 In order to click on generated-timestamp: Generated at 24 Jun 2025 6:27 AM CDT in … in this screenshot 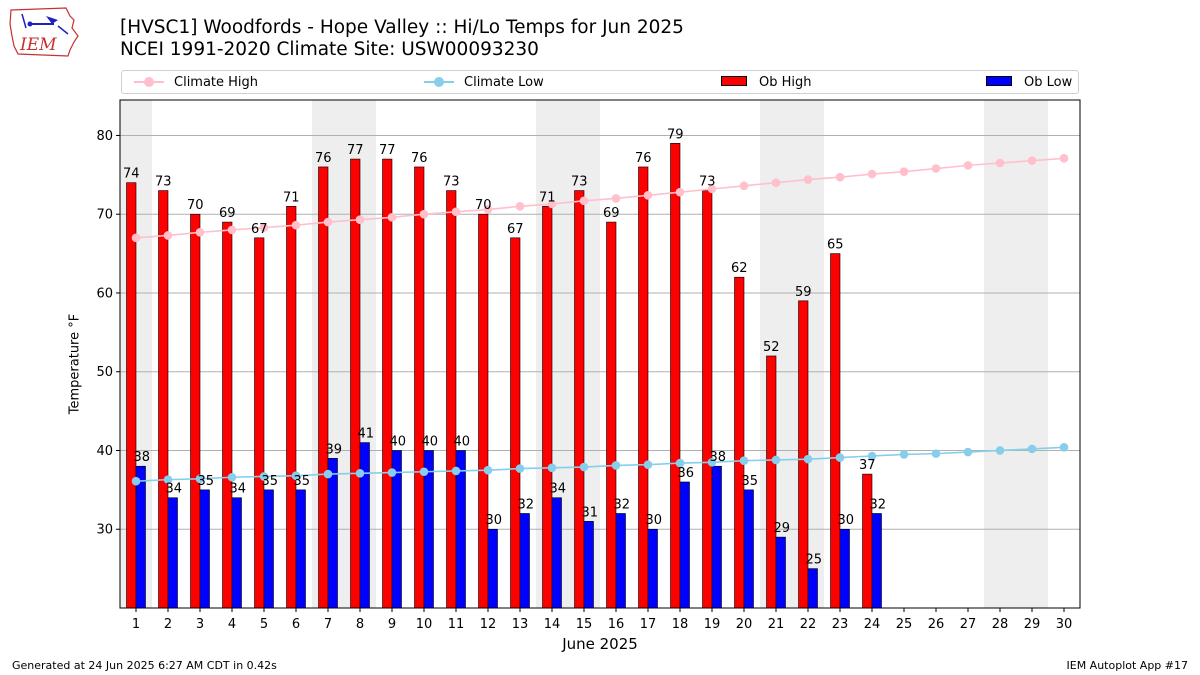, I will do `click(144, 665)`.